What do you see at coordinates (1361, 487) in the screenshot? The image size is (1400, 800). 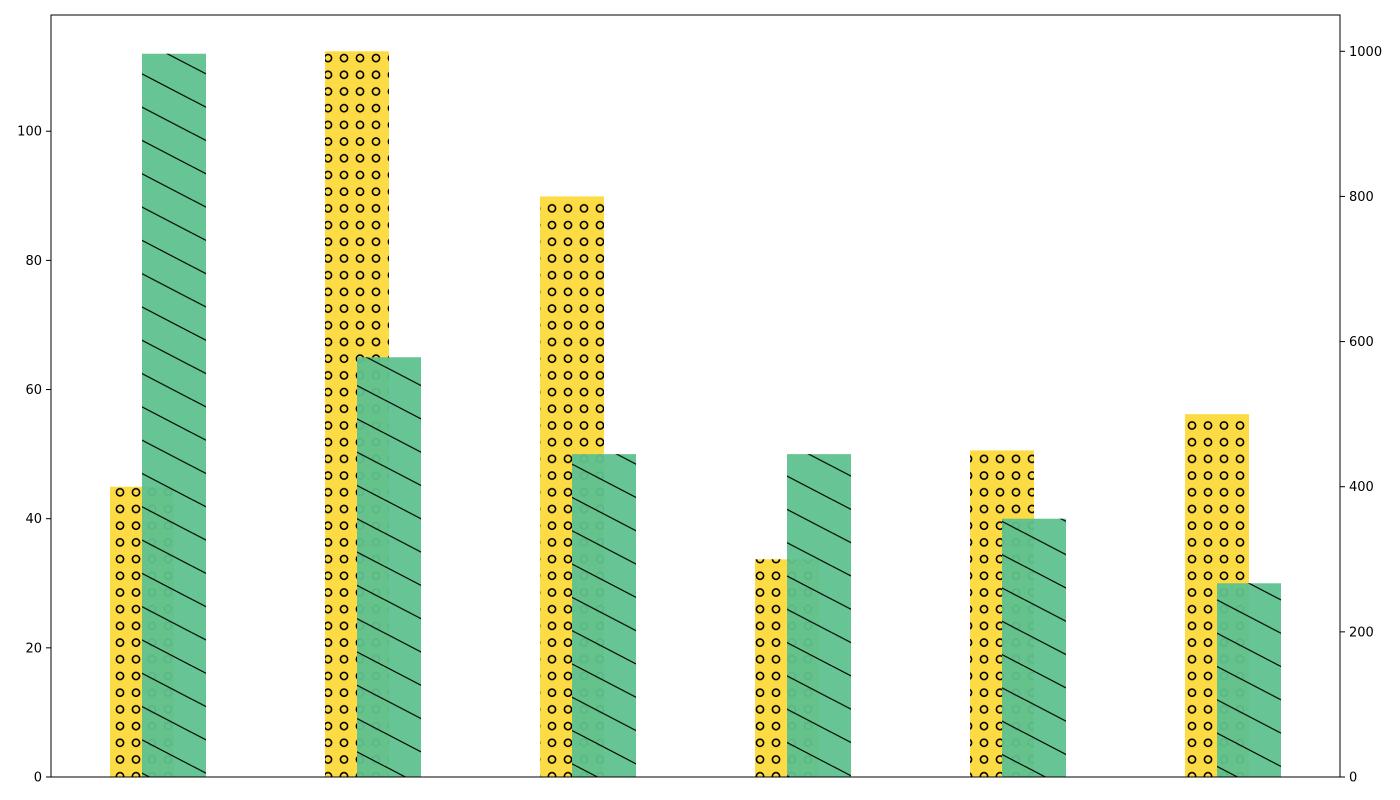 I see `right-axis-tick-label: 400` at bounding box center [1361, 487].